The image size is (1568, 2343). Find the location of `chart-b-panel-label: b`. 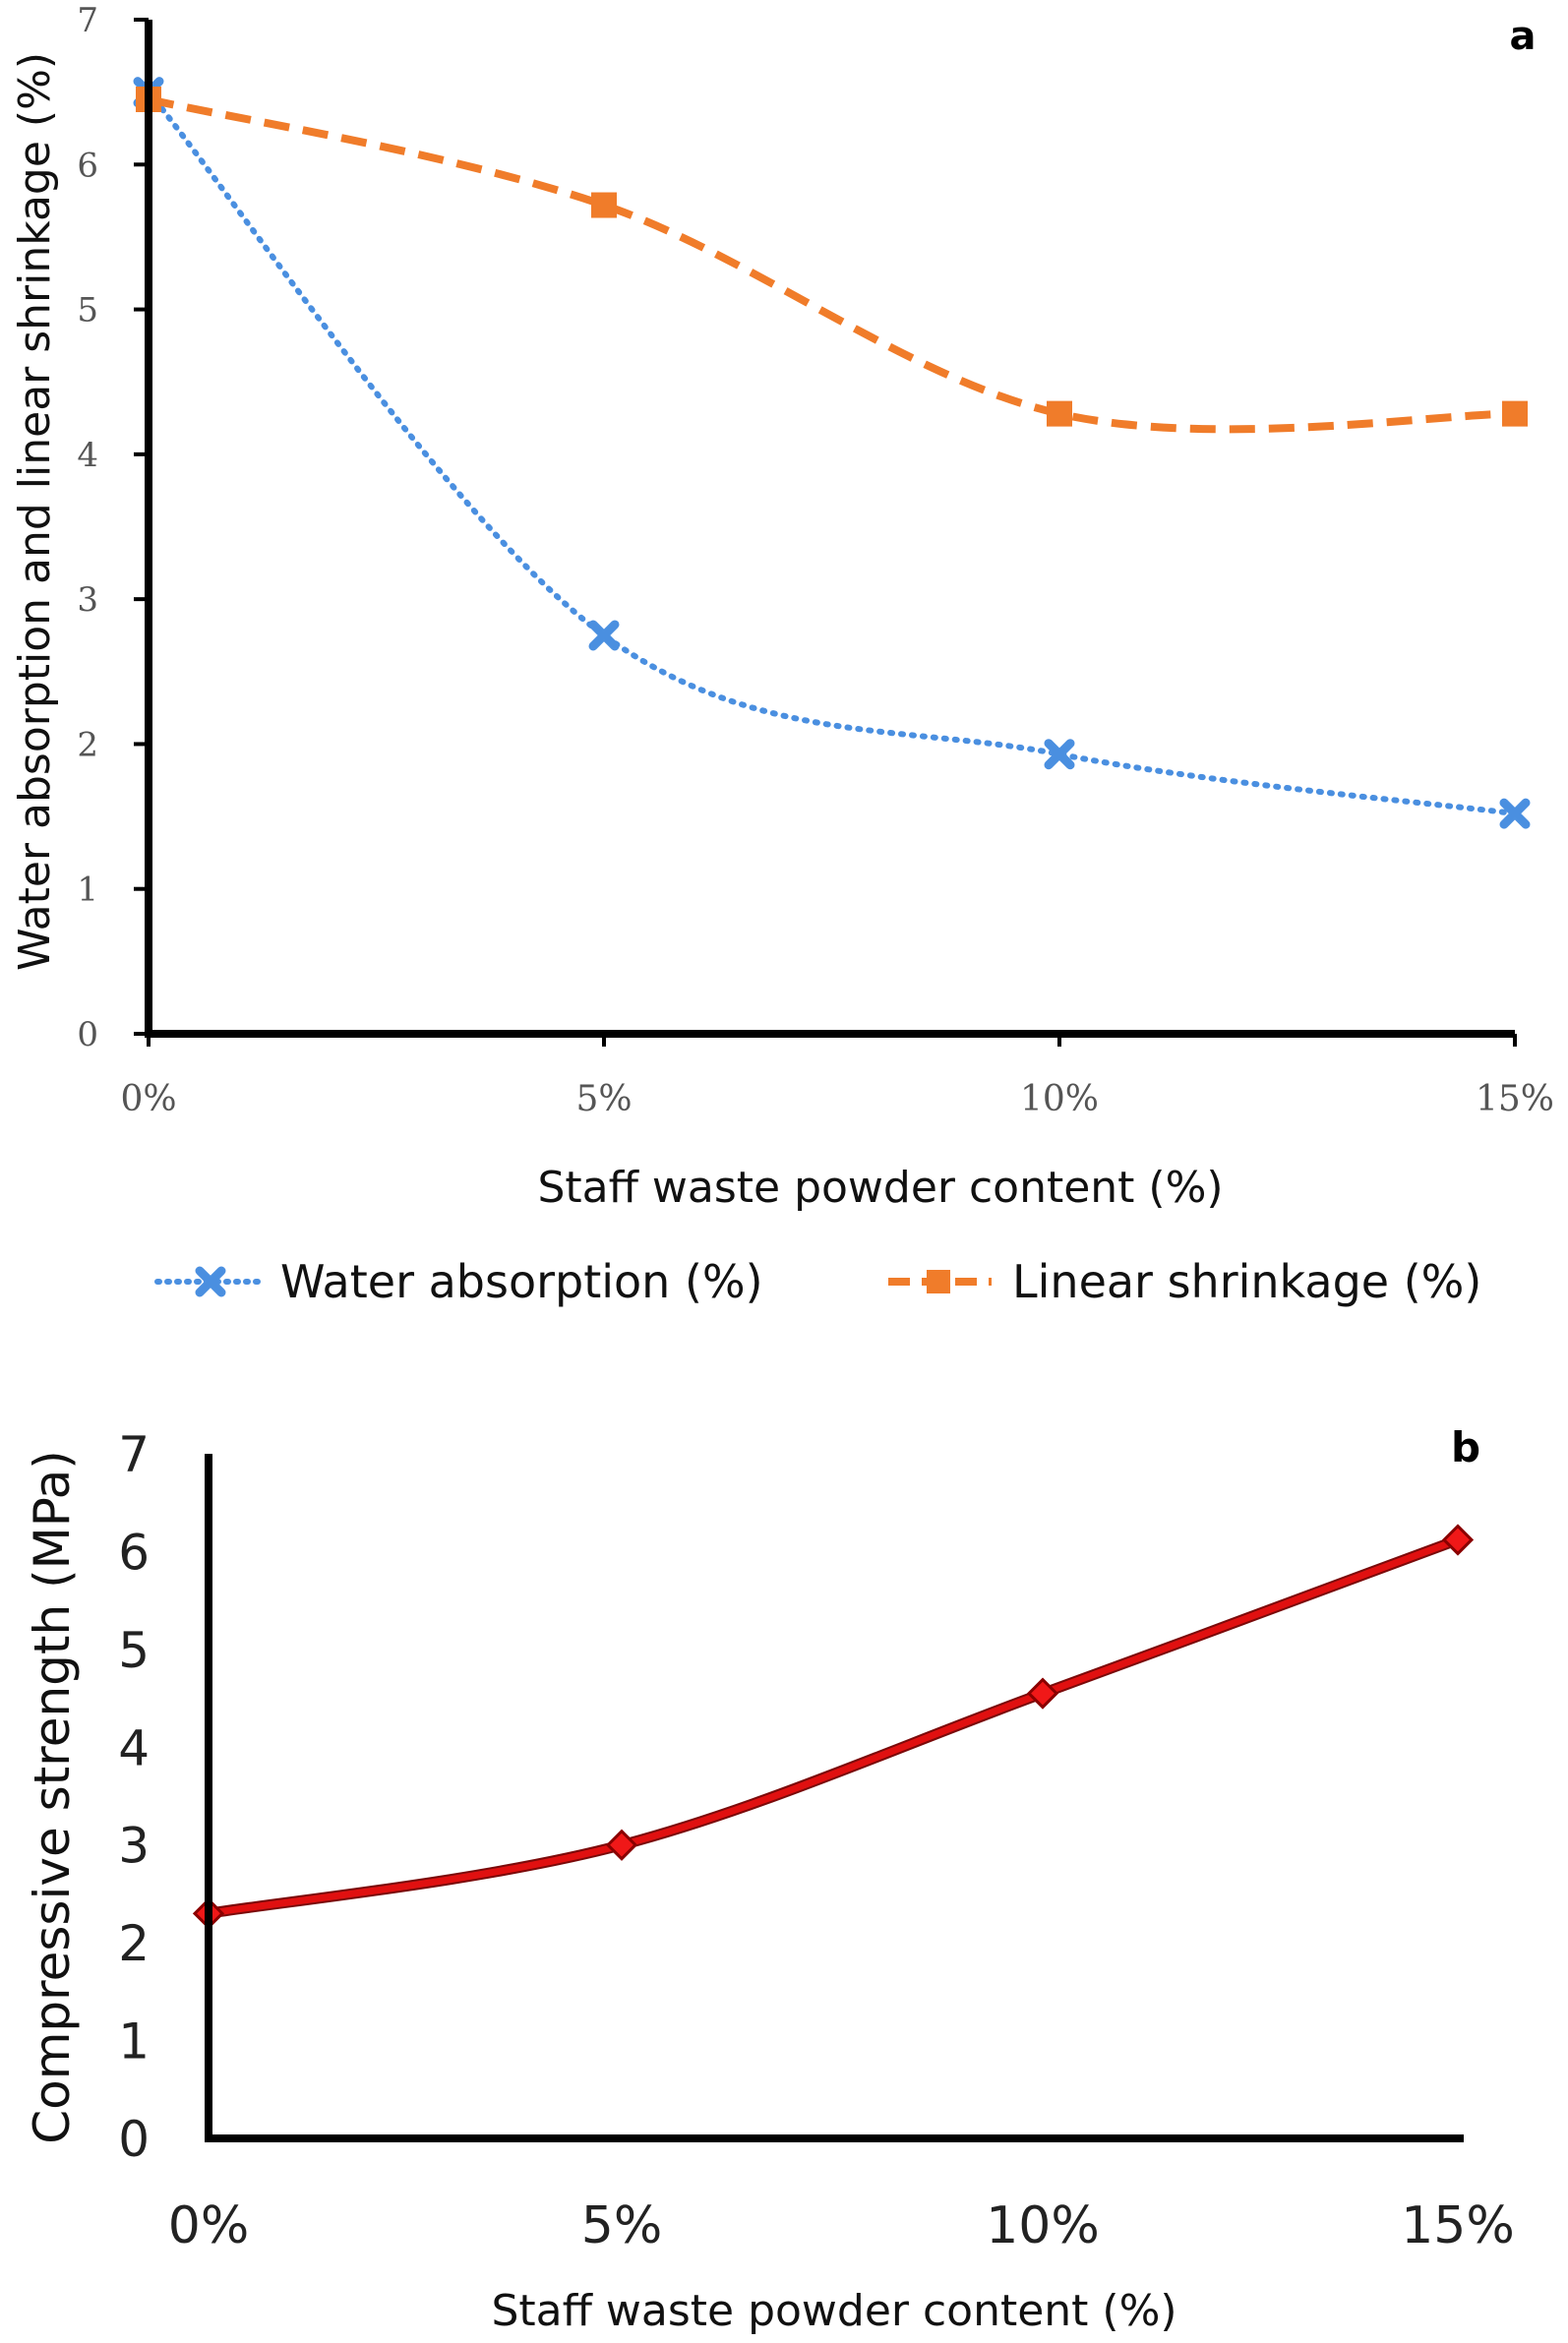

chart-b-panel-label: b is located at coordinates (1465, 1447).